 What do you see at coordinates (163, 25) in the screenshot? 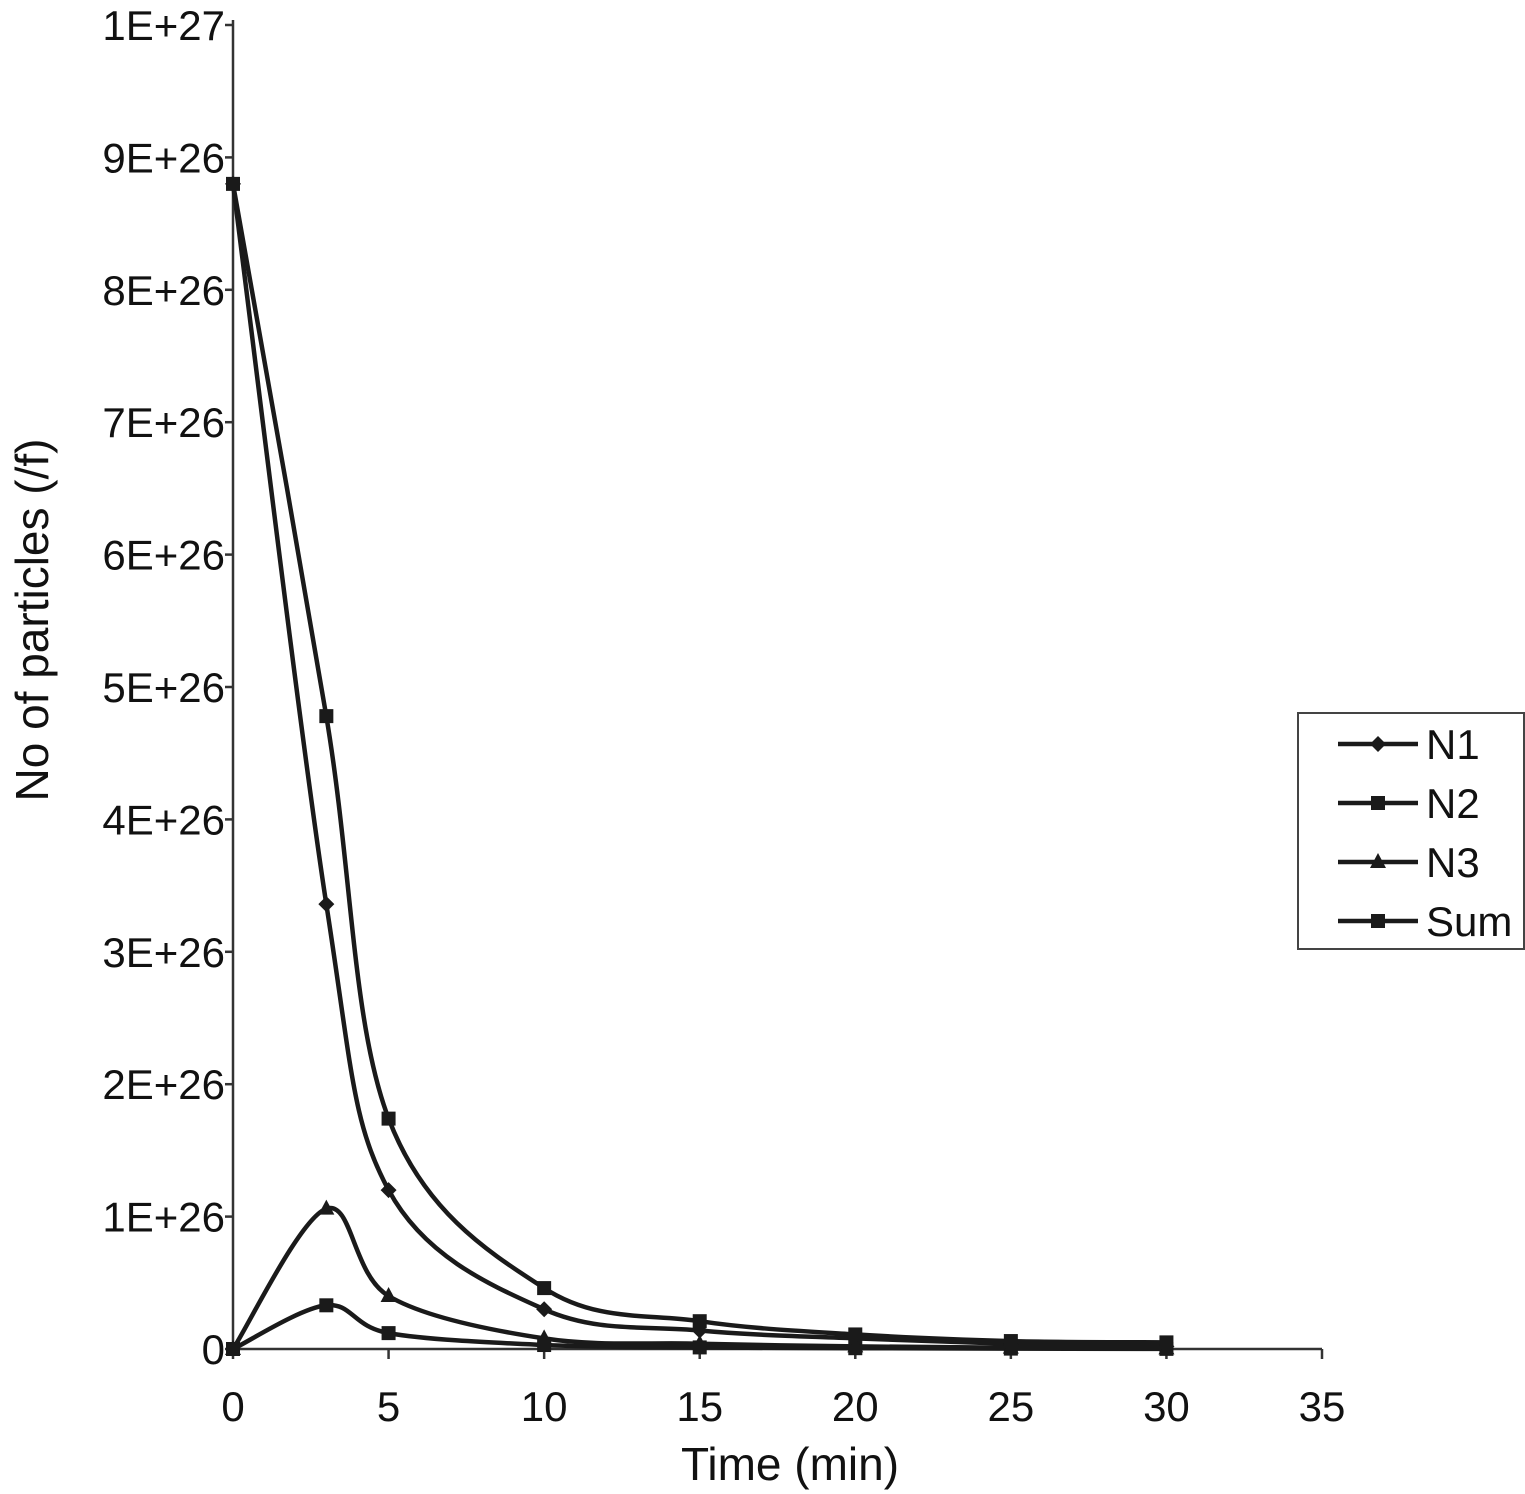
I see `y-tick-label: 1E+27` at bounding box center [163, 25].